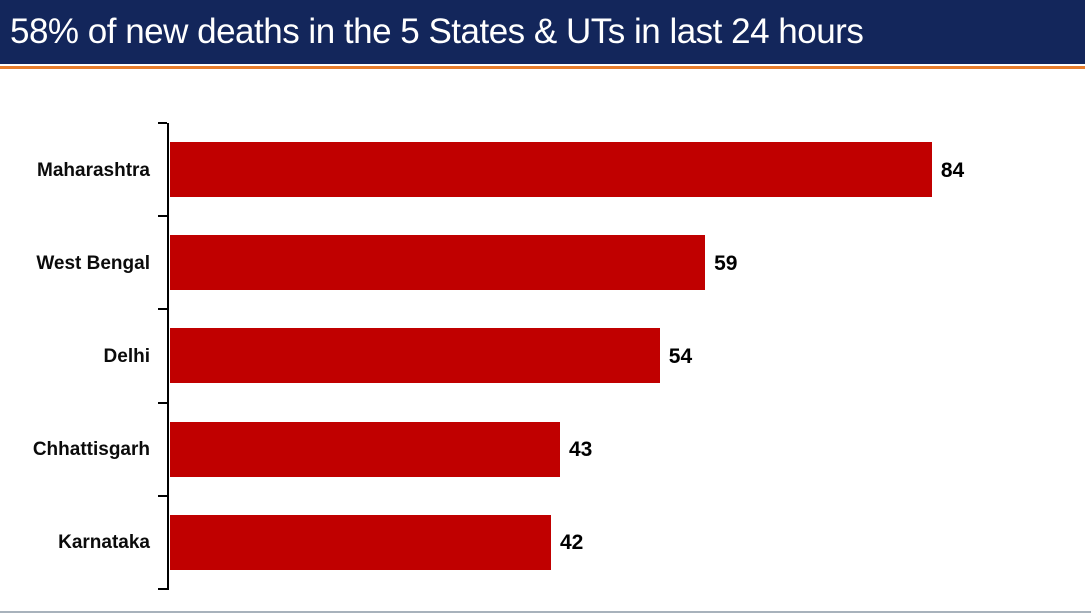 The image size is (1091, 614). What do you see at coordinates (545, 612) in the screenshot?
I see `footer-rule` at bounding box center [545, 612].